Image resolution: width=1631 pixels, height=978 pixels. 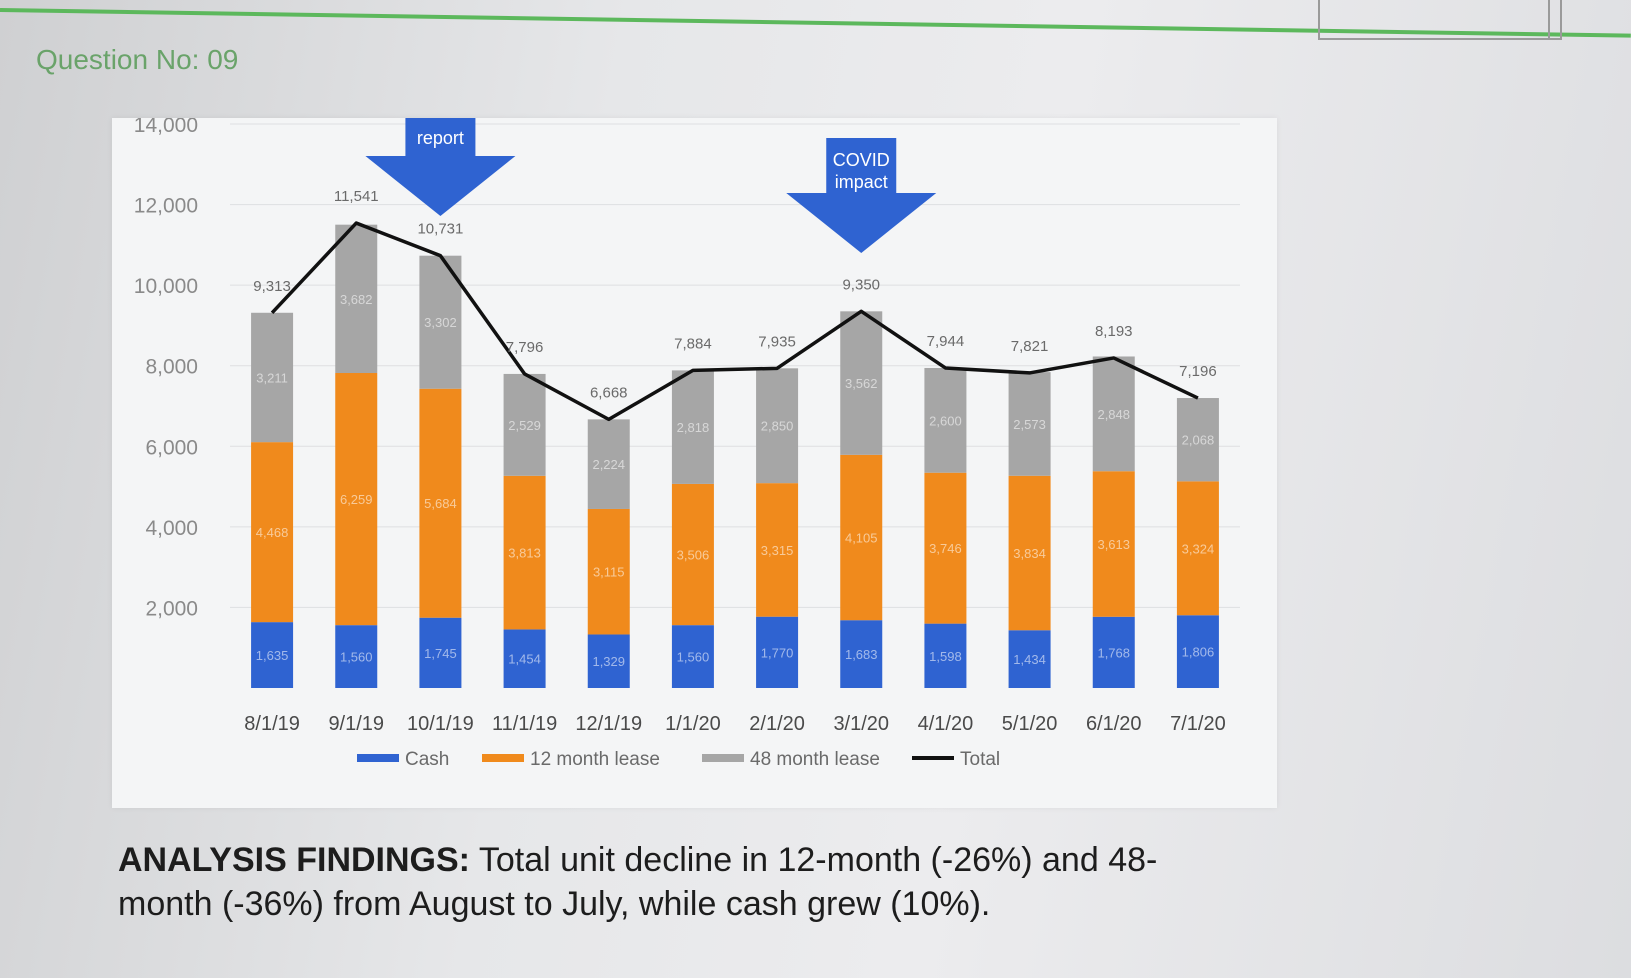 What do you see at coordinates (608, 724) in the screenshot?
I see `x-tick-label: 12/1/19` at bounding box center [608, 724].